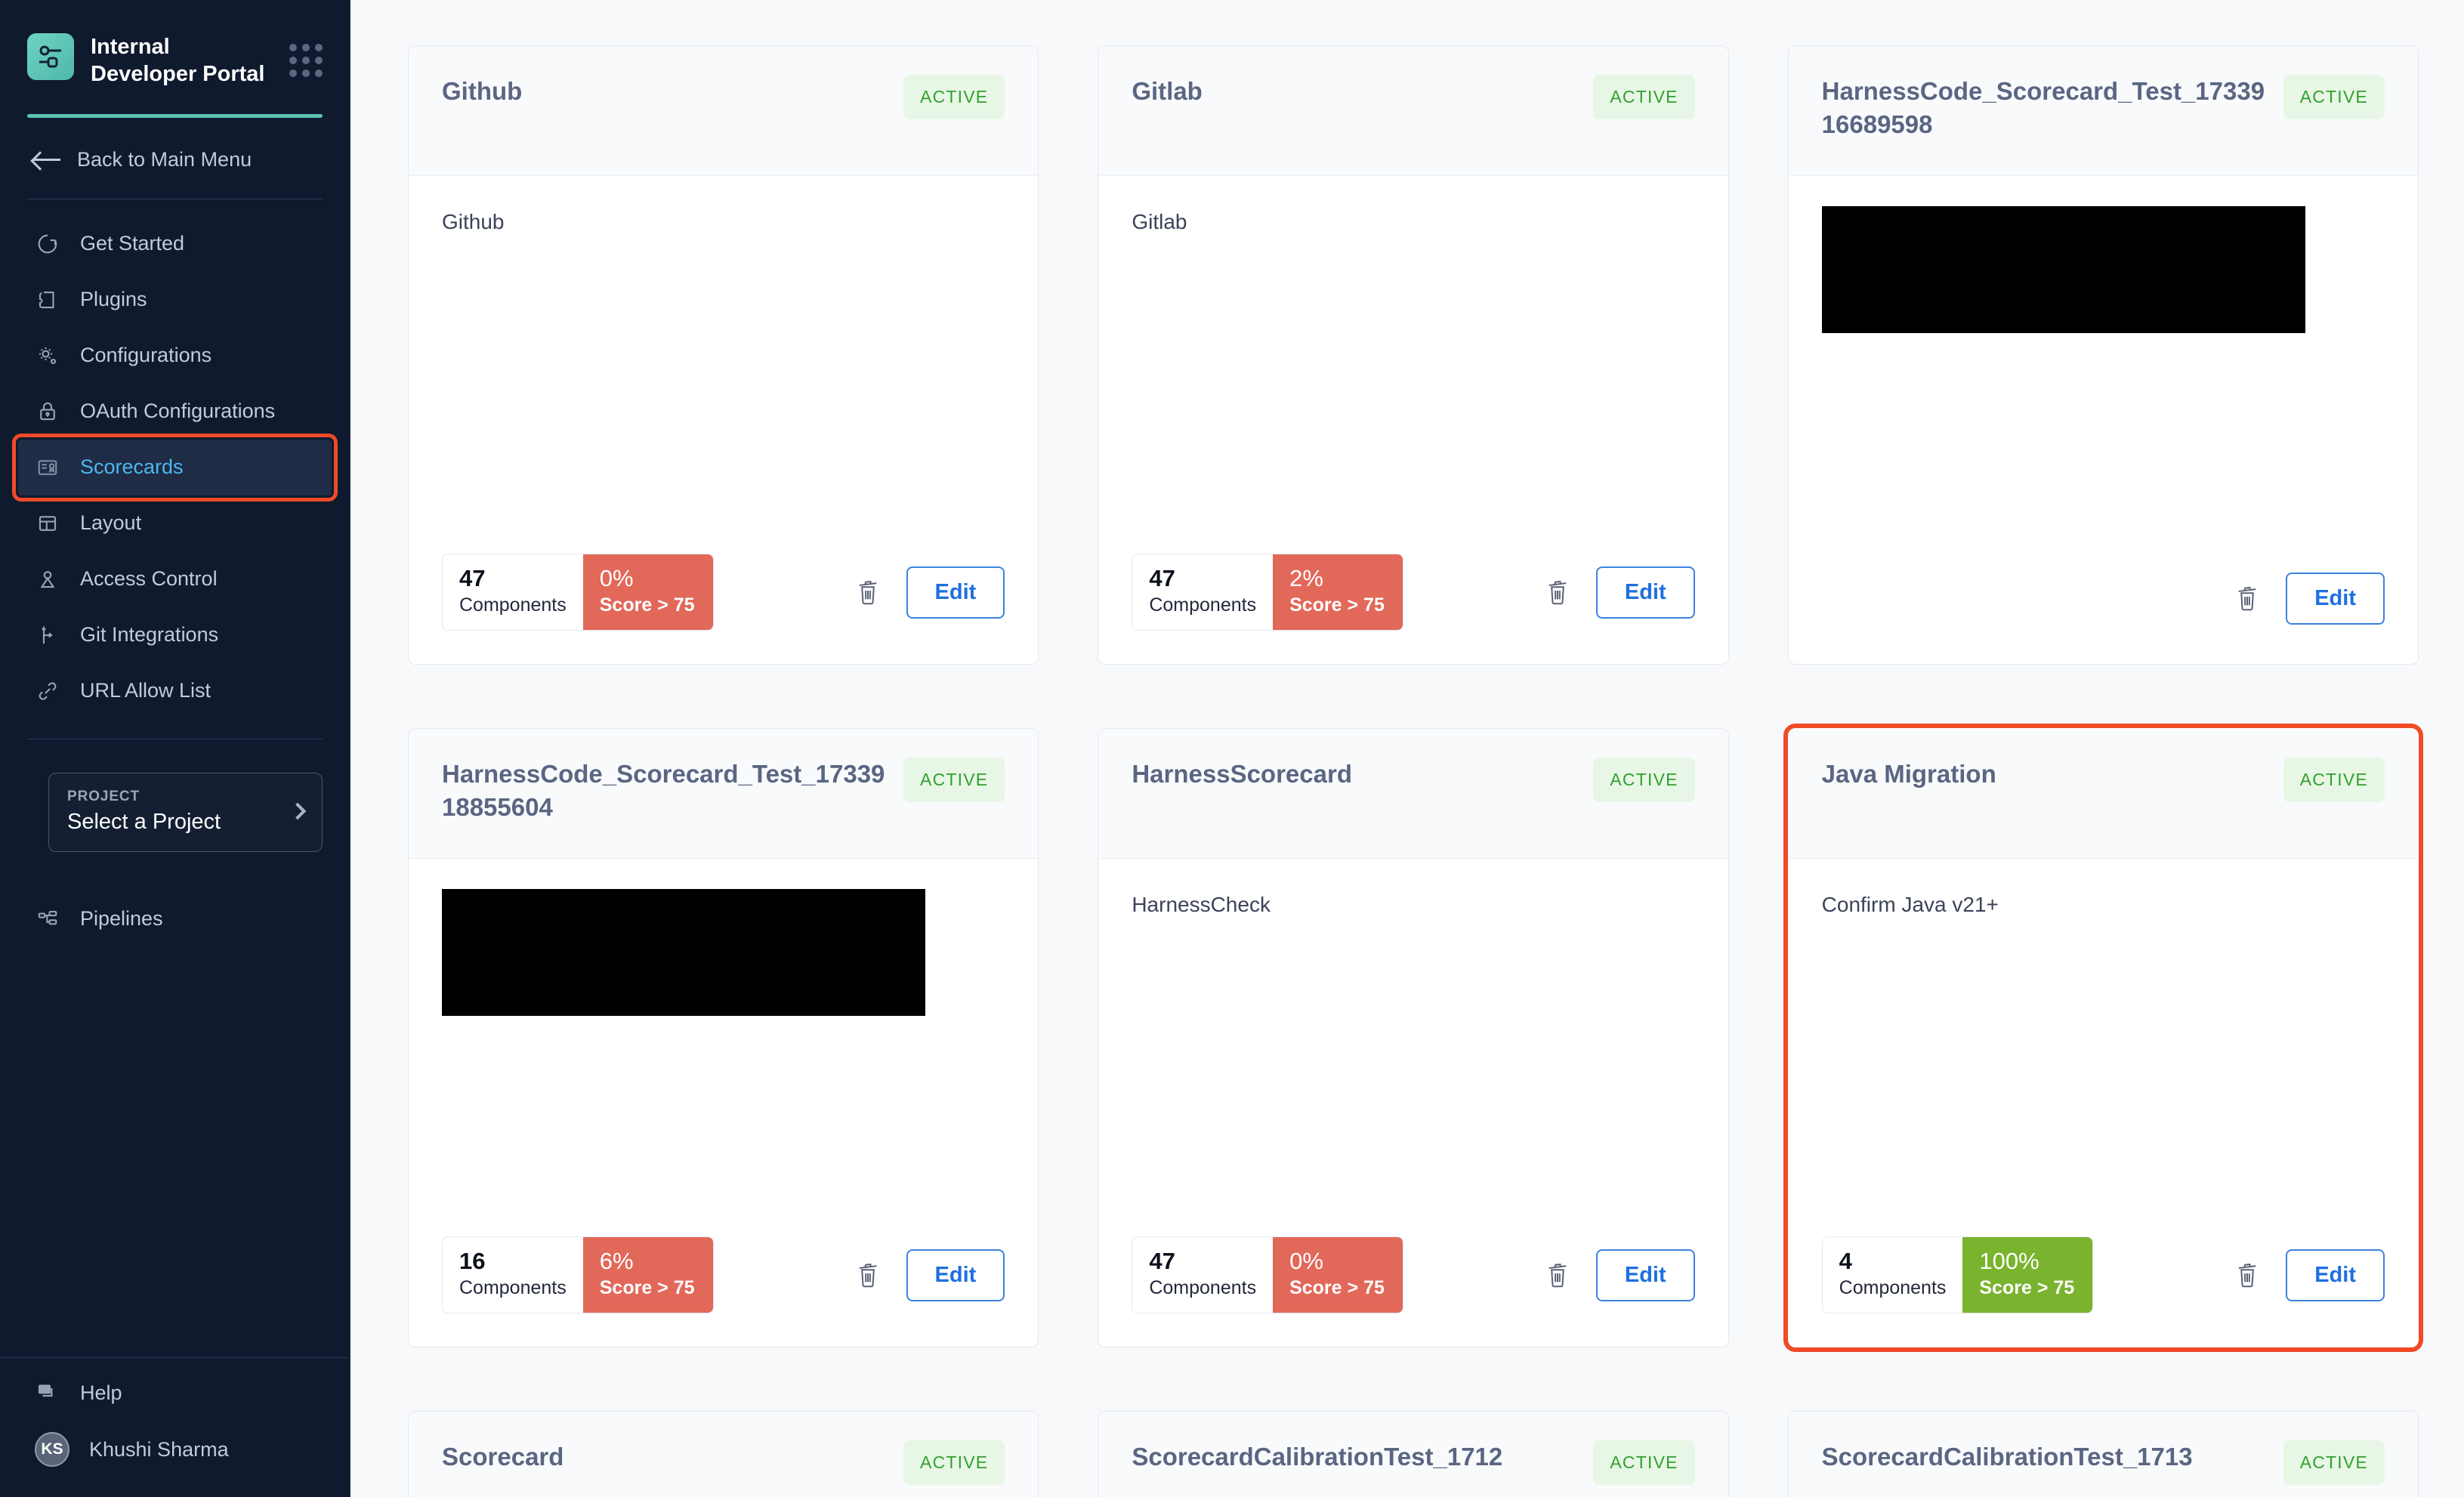 The width and height of the screenshot is (2464, 1497). I want to click on sidebar-item-configurations: Configurations, so click(175, 356).